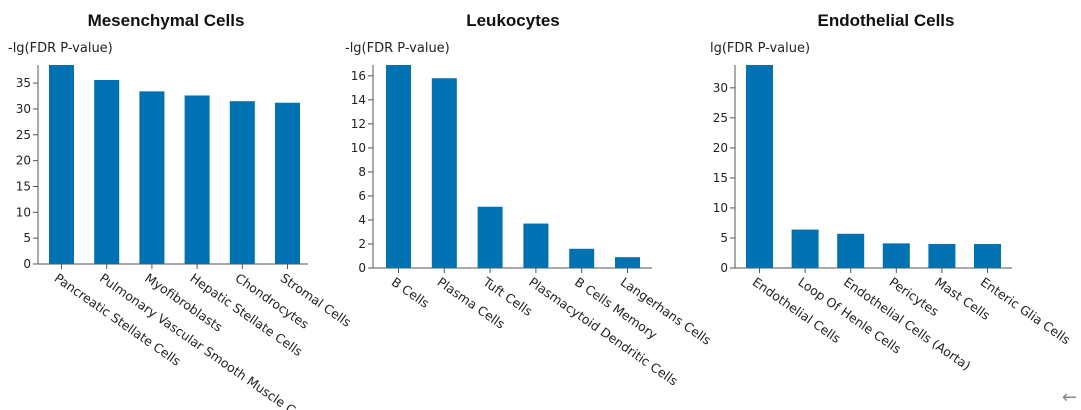 This screenshot has width=1081, height=410. I want to click on bar-endothelial-cells-aorta, so click(851, 250).